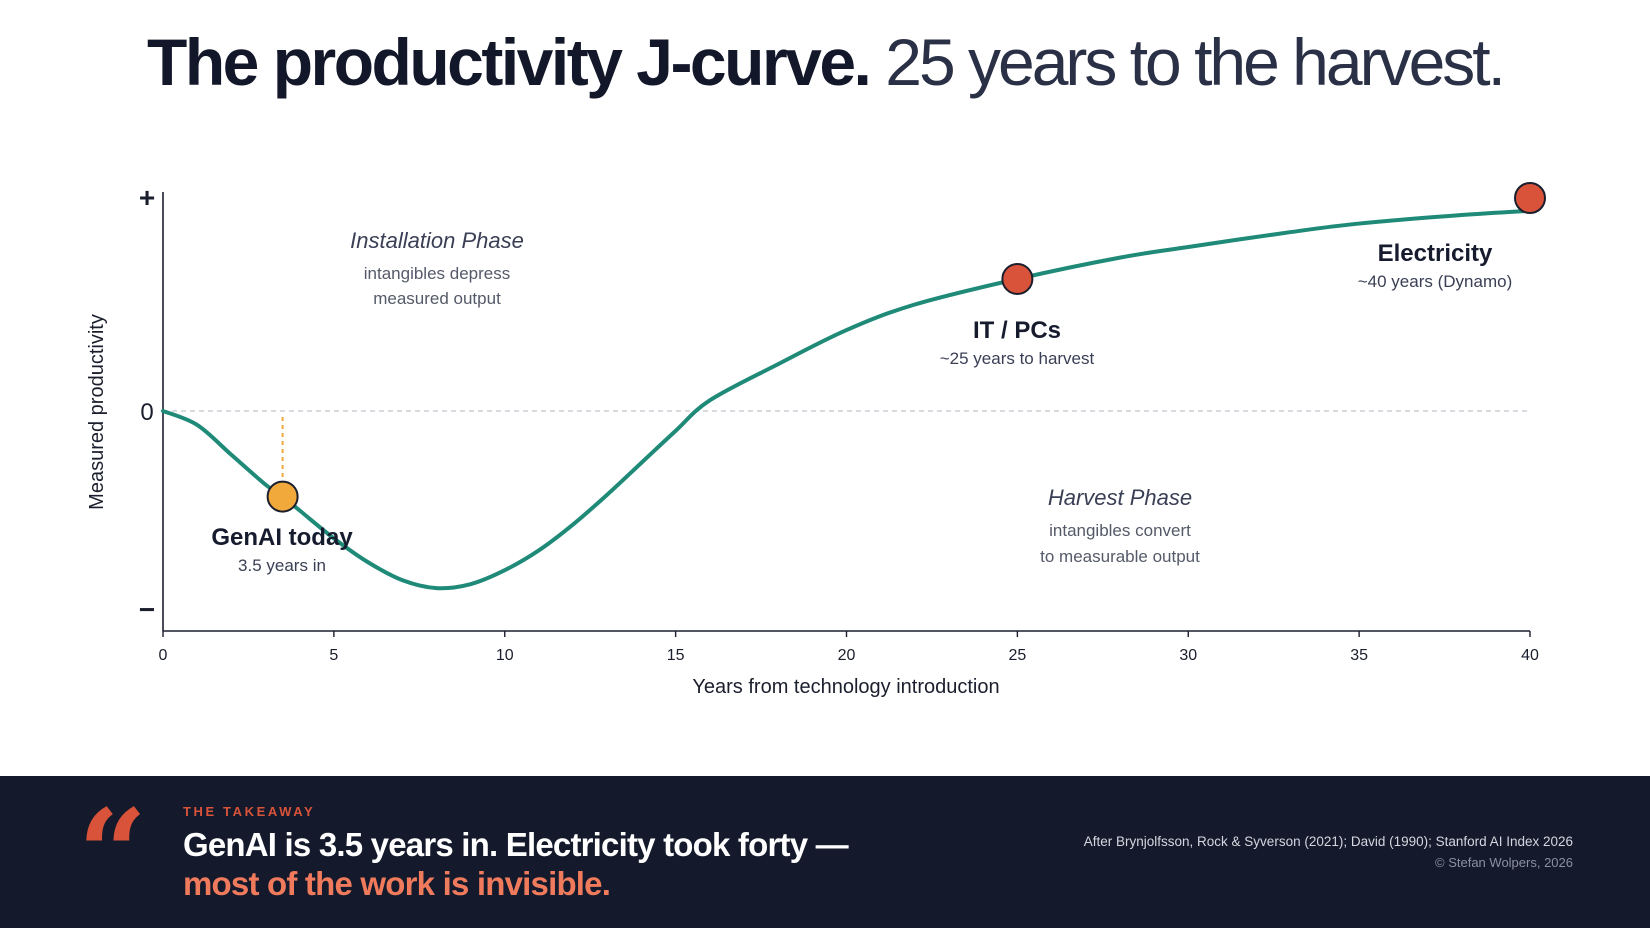 The image size is (1650, 928). What do you see at coordinates (147, 609) in the screenshot?
I see `y-tick-label: −` at bounding box center [147, 609].